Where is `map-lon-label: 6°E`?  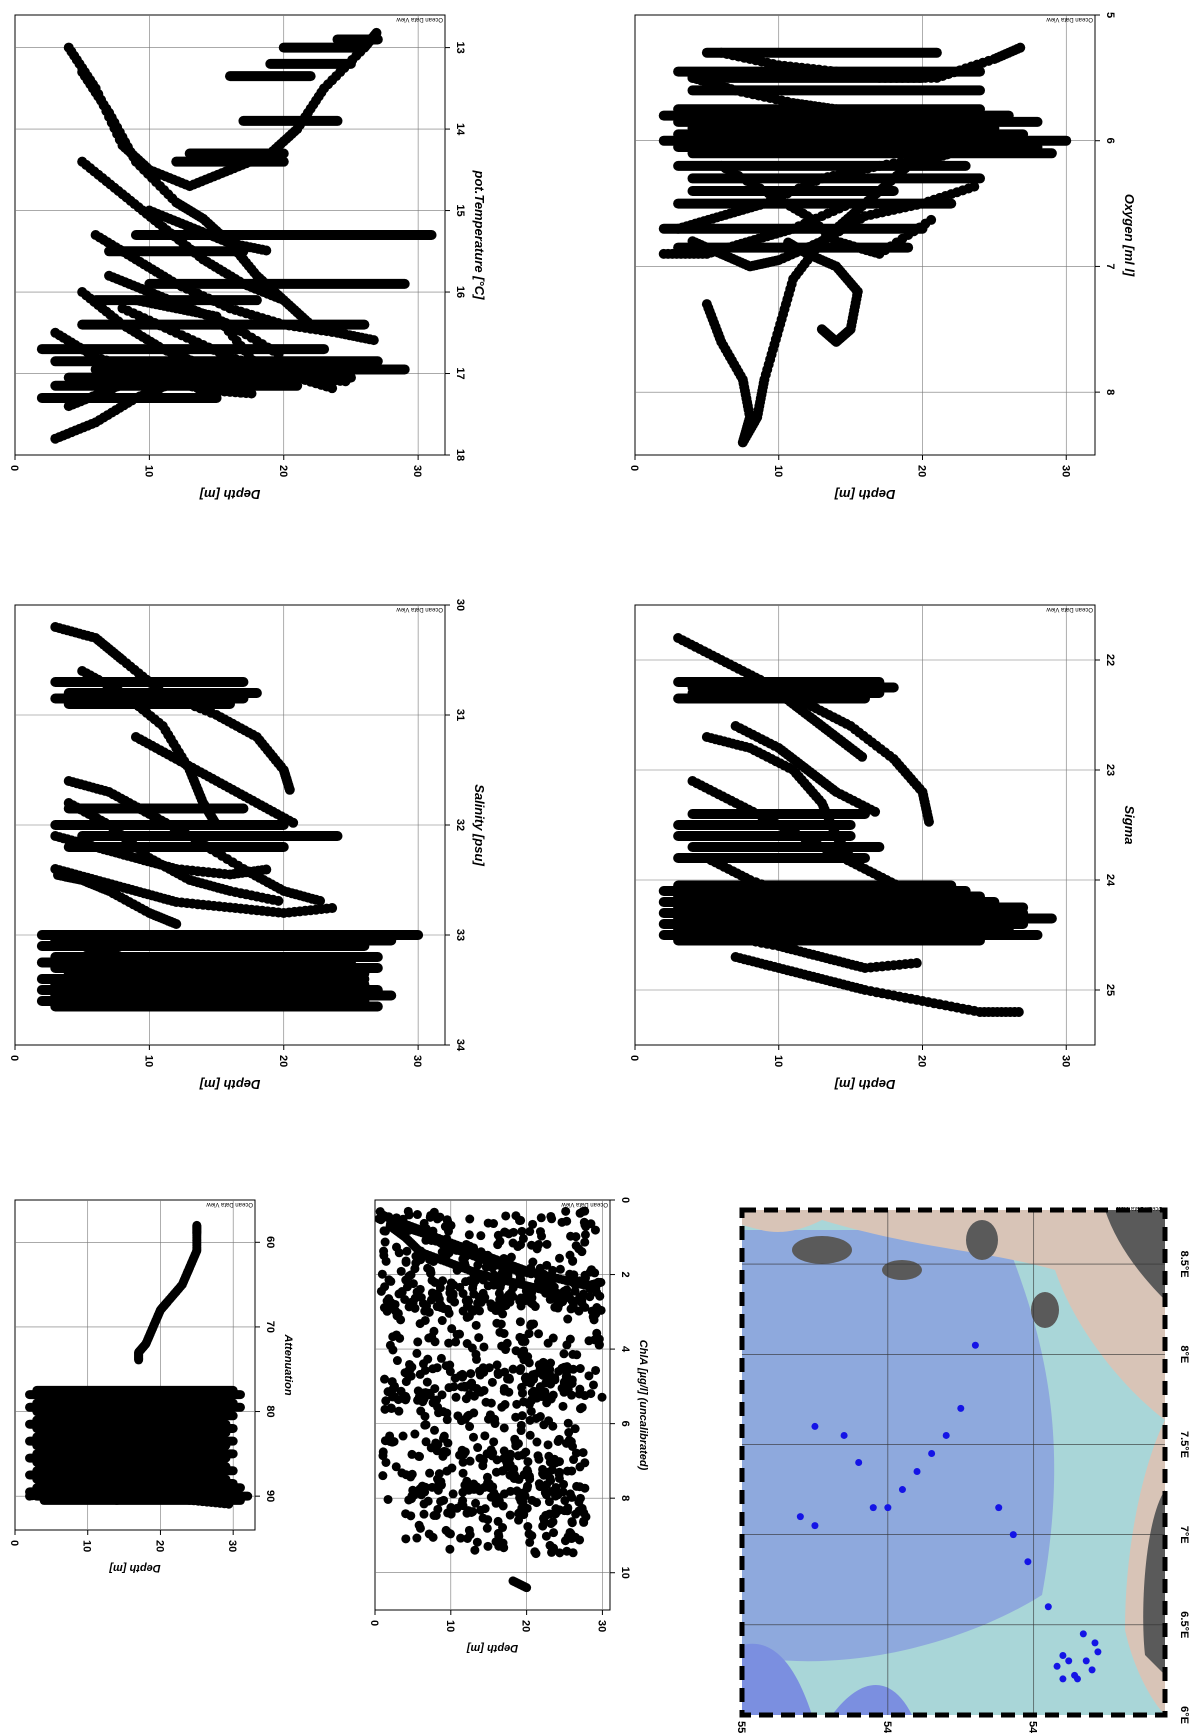 map-lon-label: 6°E is located at coordinates (1184, 1715).